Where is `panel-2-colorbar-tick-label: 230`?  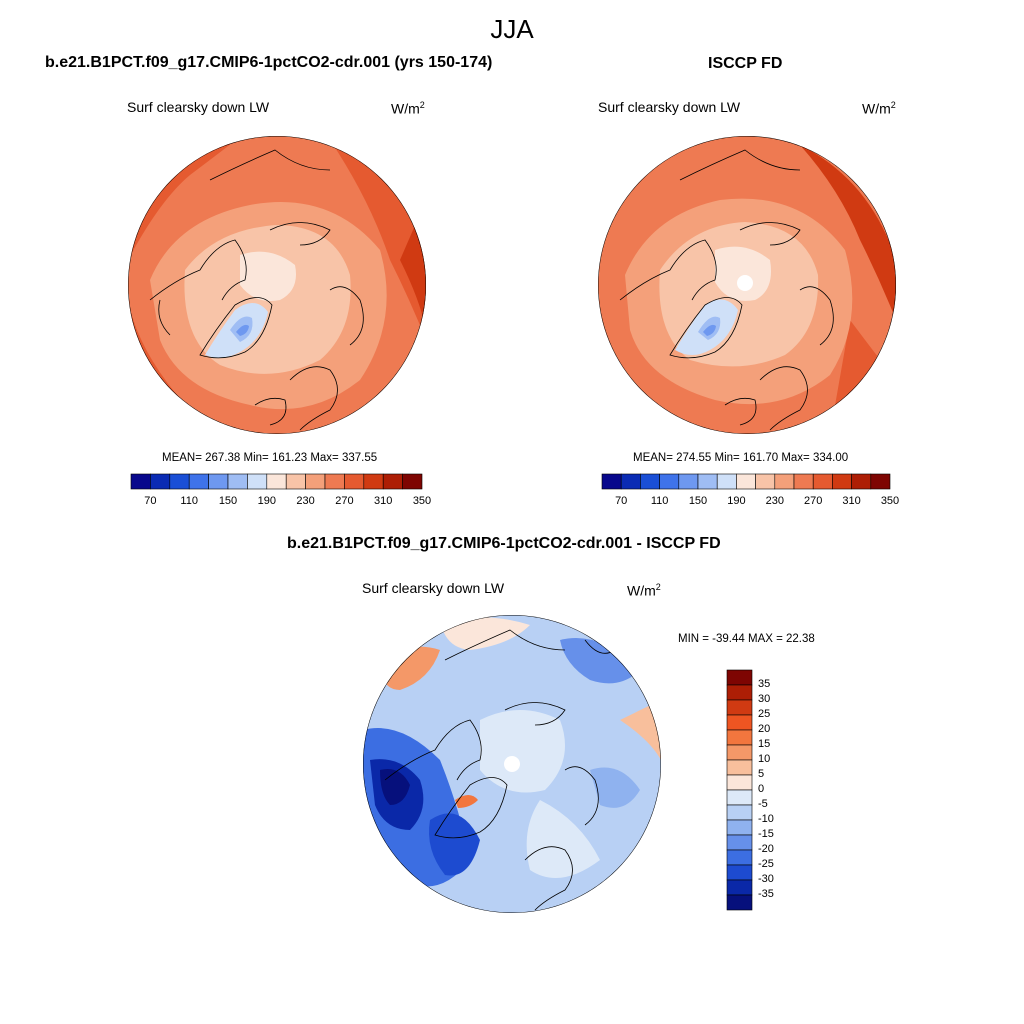
panel-2-colorbar-tick-label: 230 is located at coordinates (774, 501).